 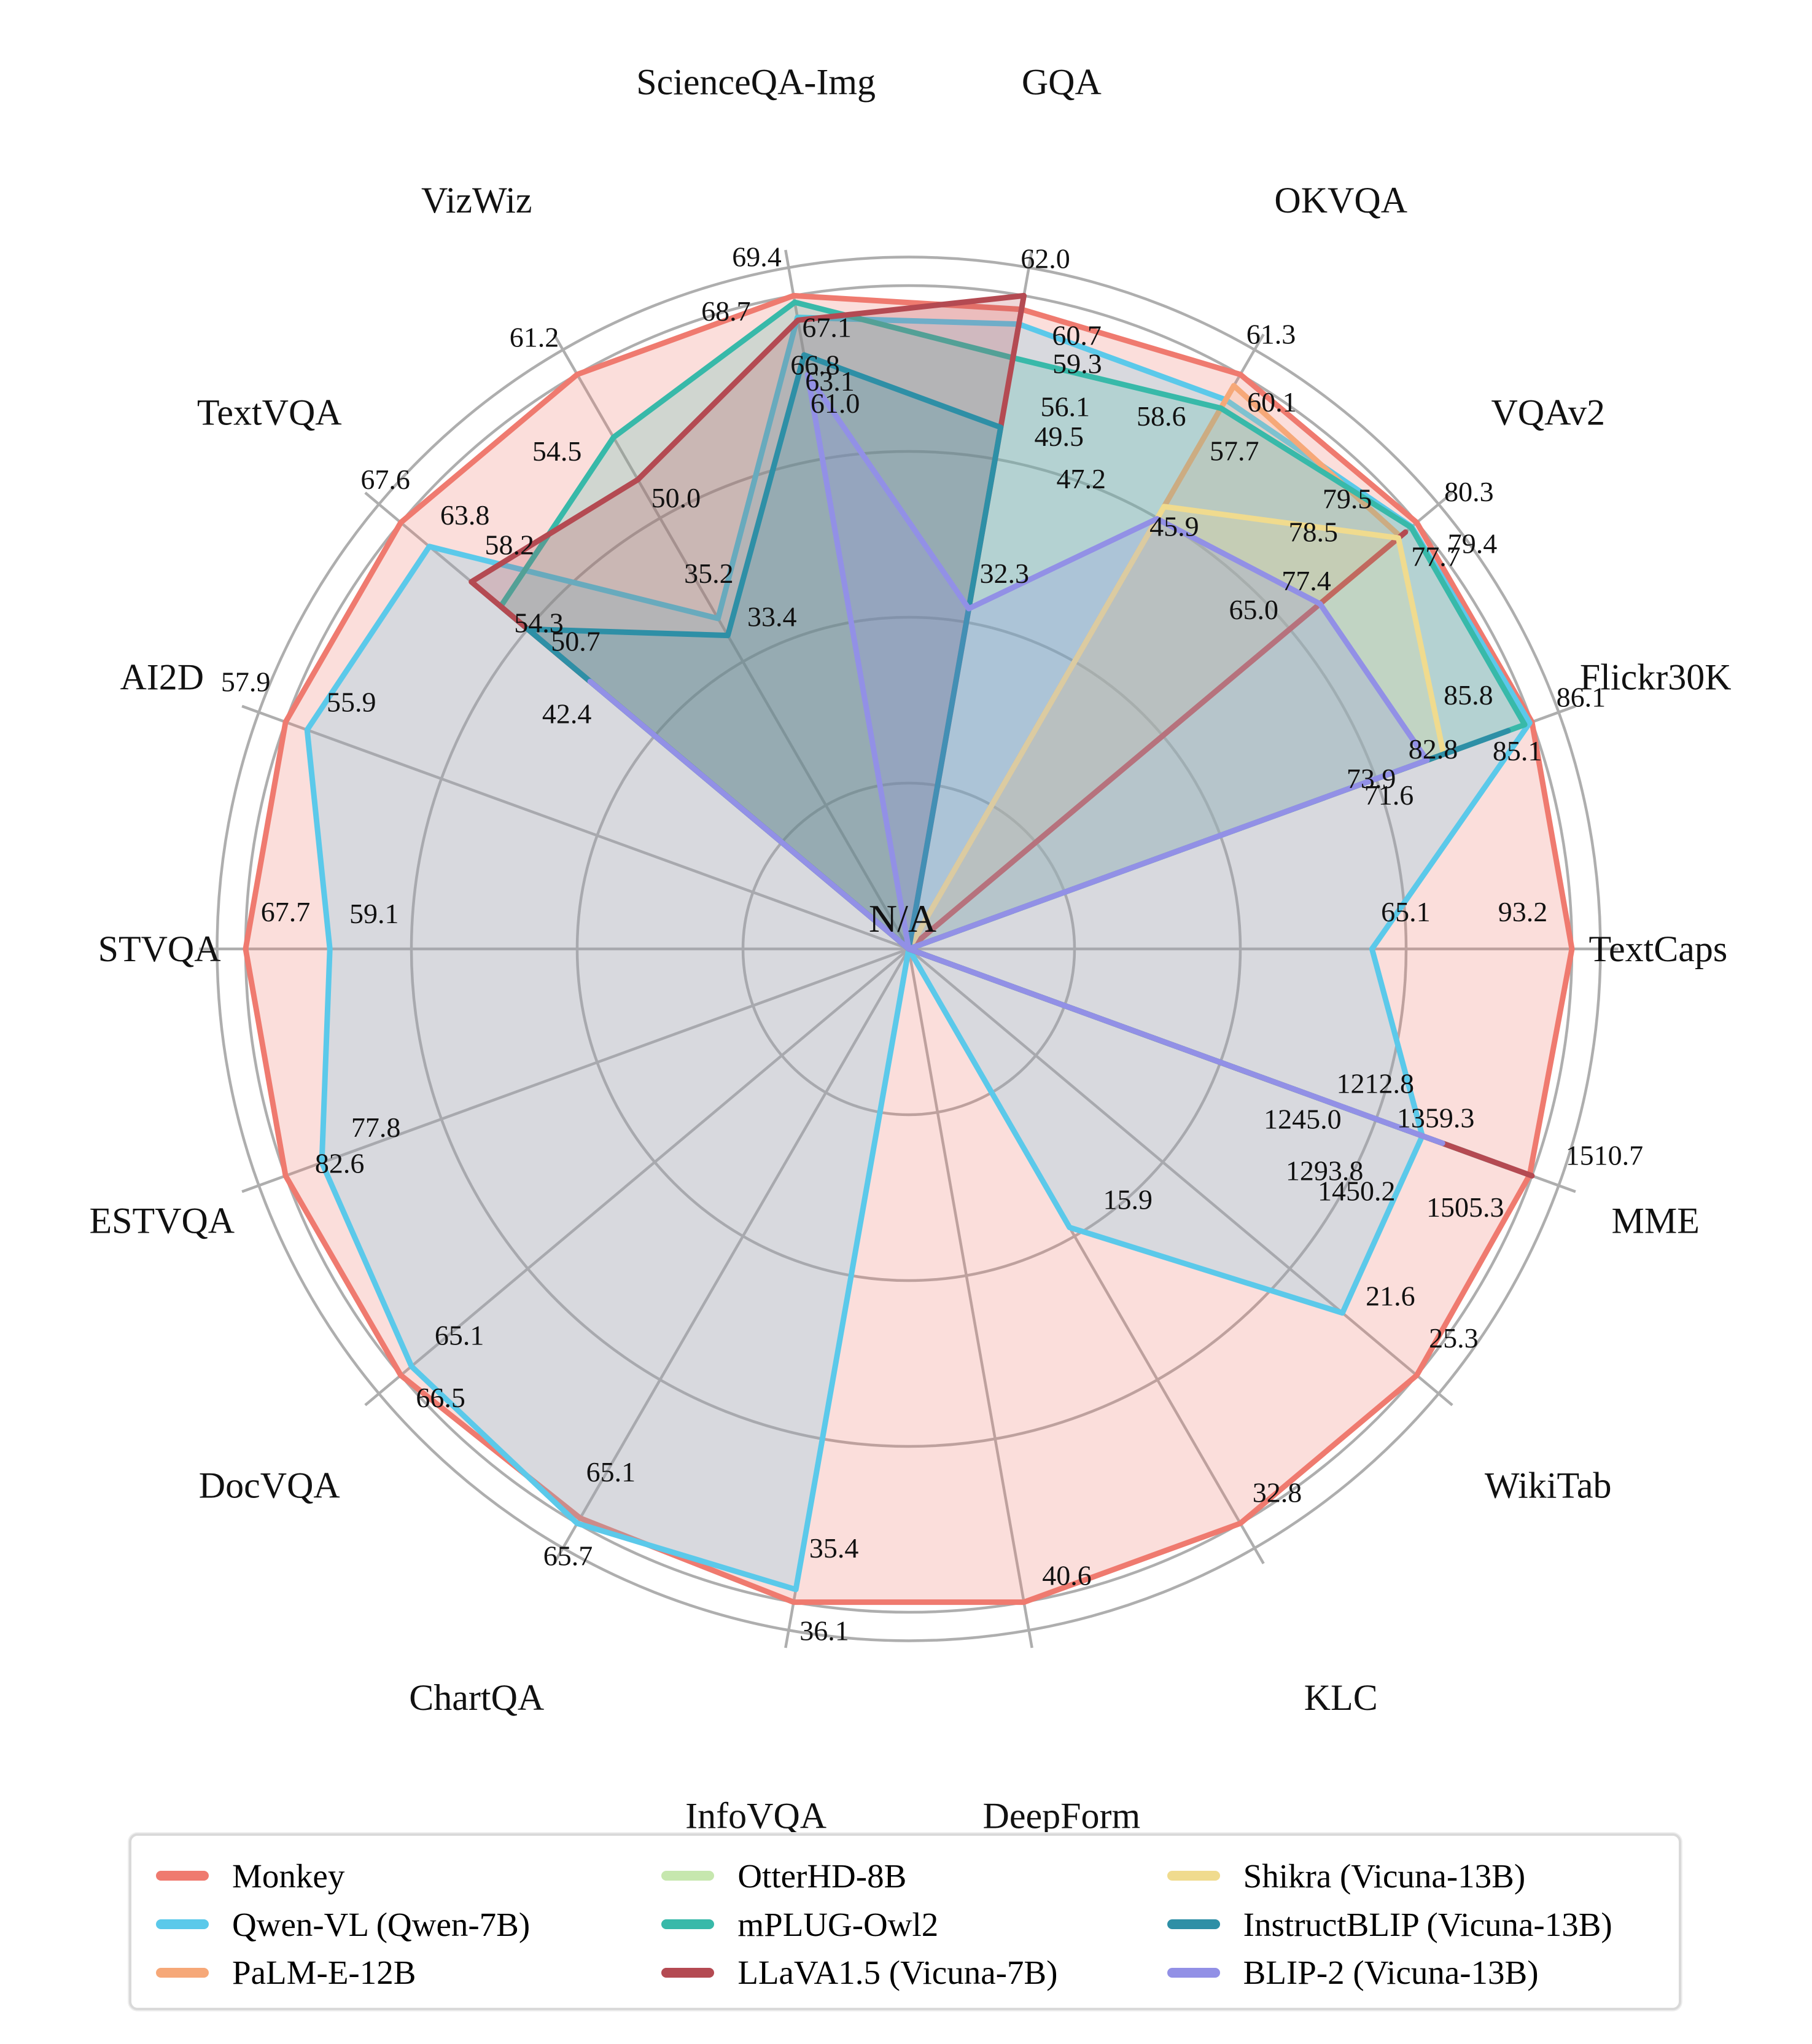 What do you see at coordinates (1348, 499) in the screenshot?
I see `value-label: 79.5` at bounding box center [1348, 499].